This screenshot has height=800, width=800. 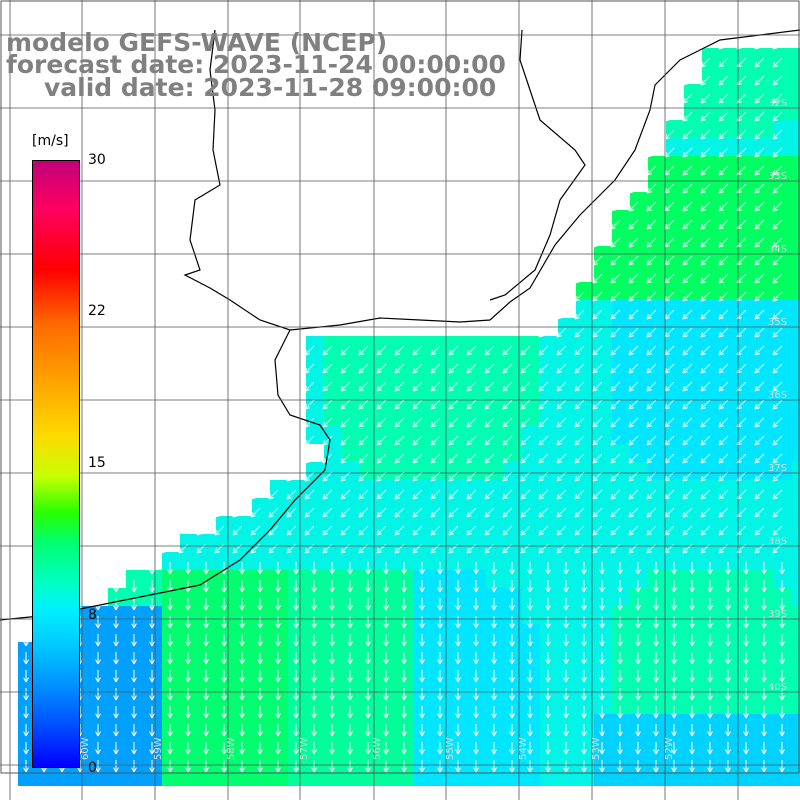 What do you see at coordinates (777, 541) in the screenshot?
I see `latitude-label: 38S` at bounding box center [777, 541].